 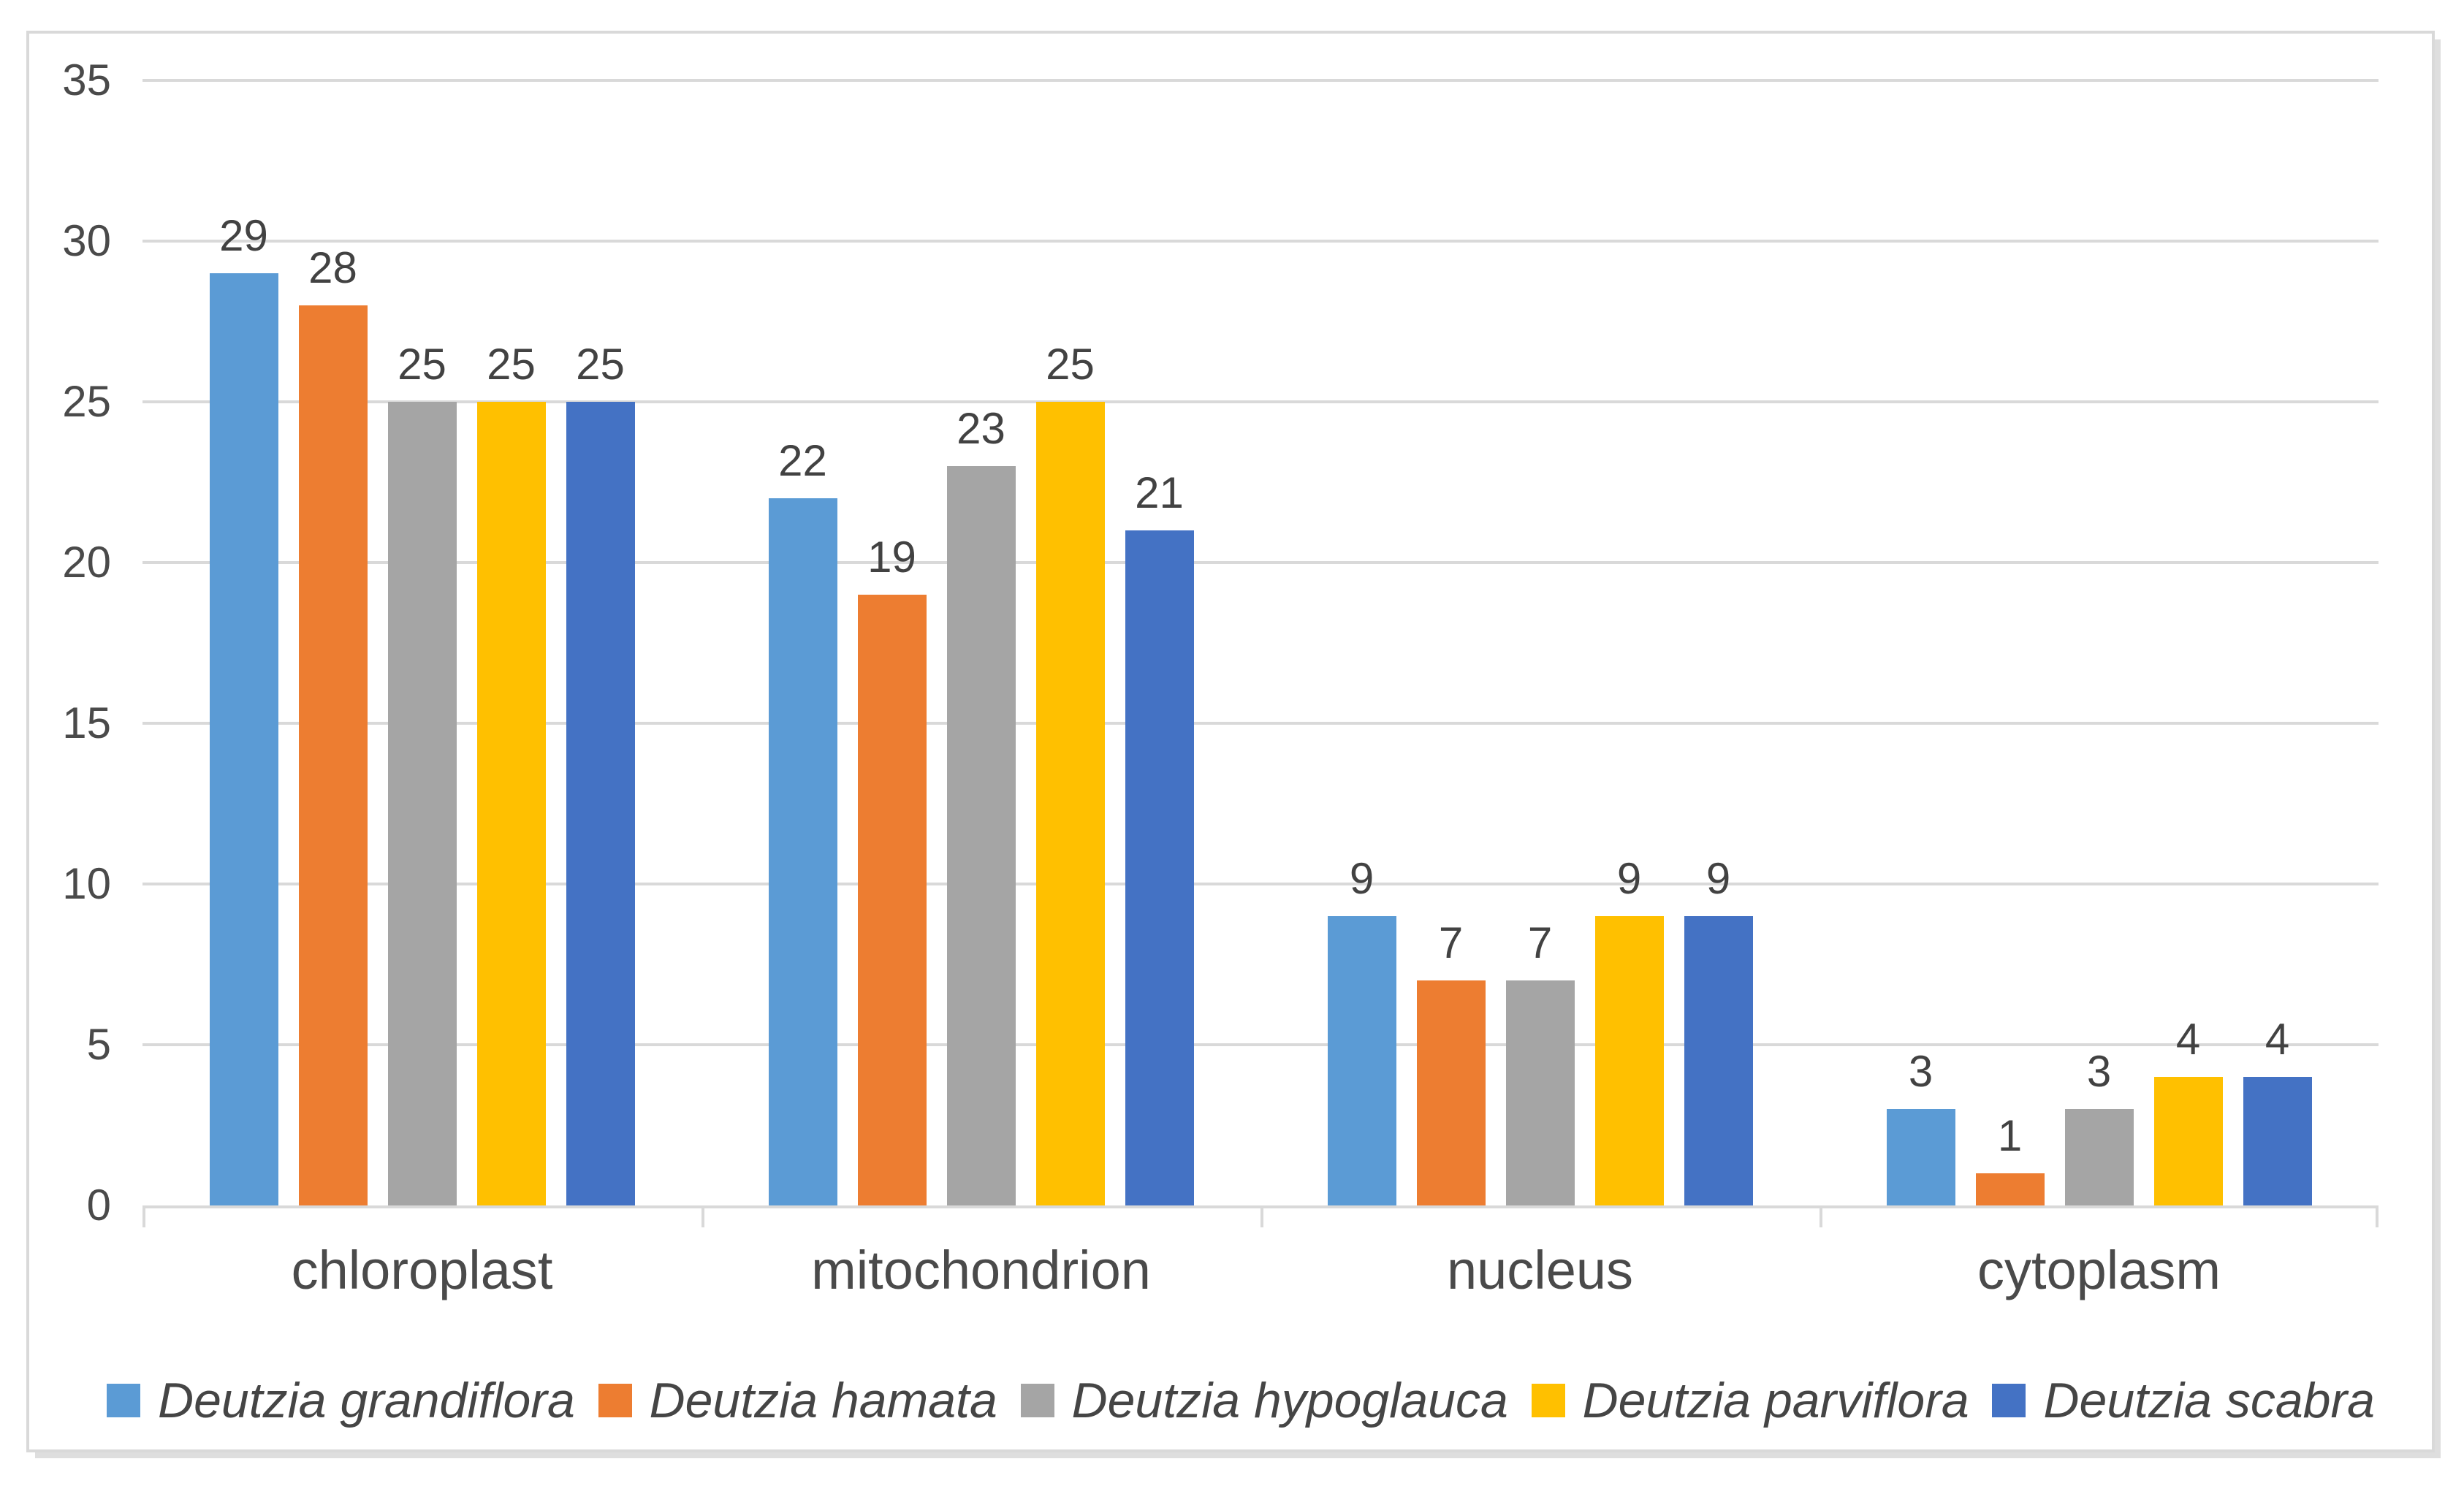 I want to click on y-tick-label-25: 25, so click(x=86, y=401).